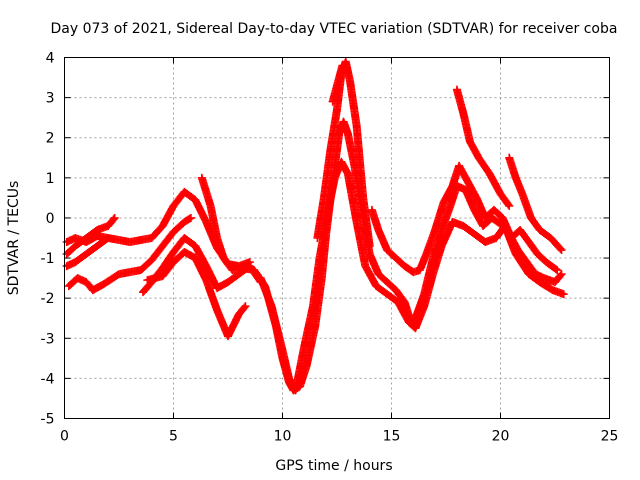 The image size is (640, 480). Describe the element at coordinates (50, 219) in the screenshot. I see `y-tick-label: 0` at that location.